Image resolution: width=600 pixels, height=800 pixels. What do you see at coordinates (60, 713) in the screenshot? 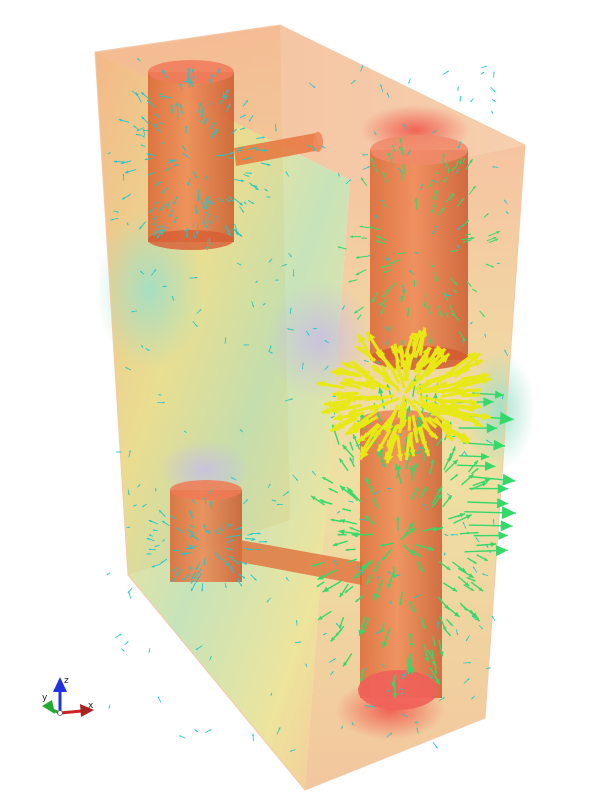
I see `axis-origin` at bounding box center [60, 713].